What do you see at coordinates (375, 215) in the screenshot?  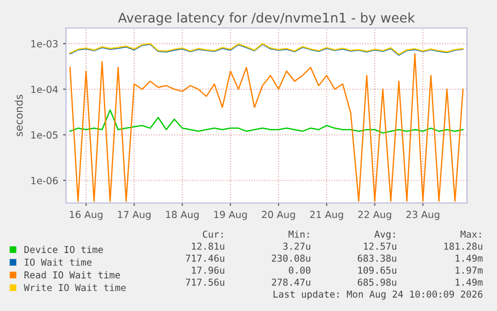 I see `x-tick-label: 22 Aug` at bounding box center [375, 215].